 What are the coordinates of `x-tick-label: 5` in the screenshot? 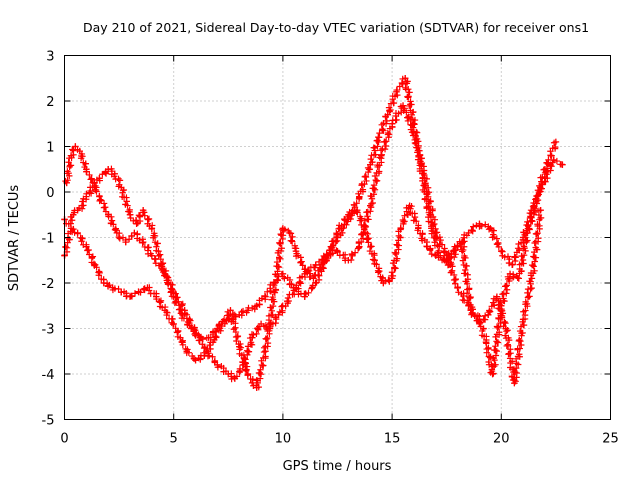 It's located at (174, 439).